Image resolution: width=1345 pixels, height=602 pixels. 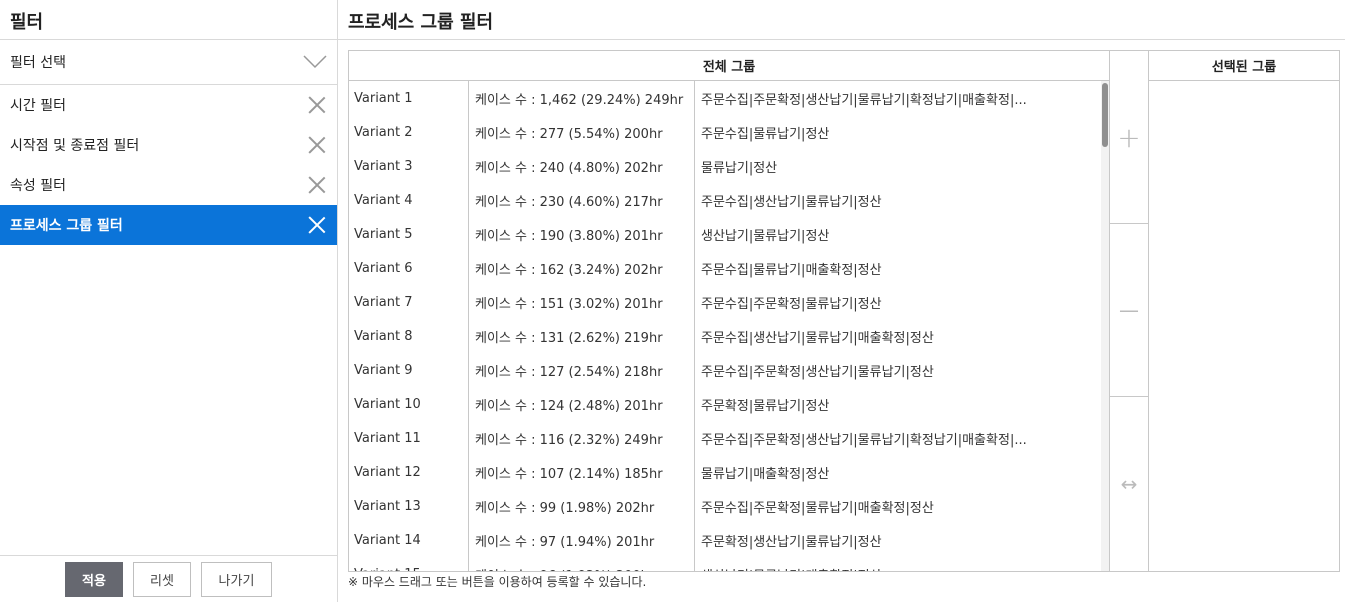 I want to click on process-path: 주문수집|물류납기|정산, so click(x=765, y=134).